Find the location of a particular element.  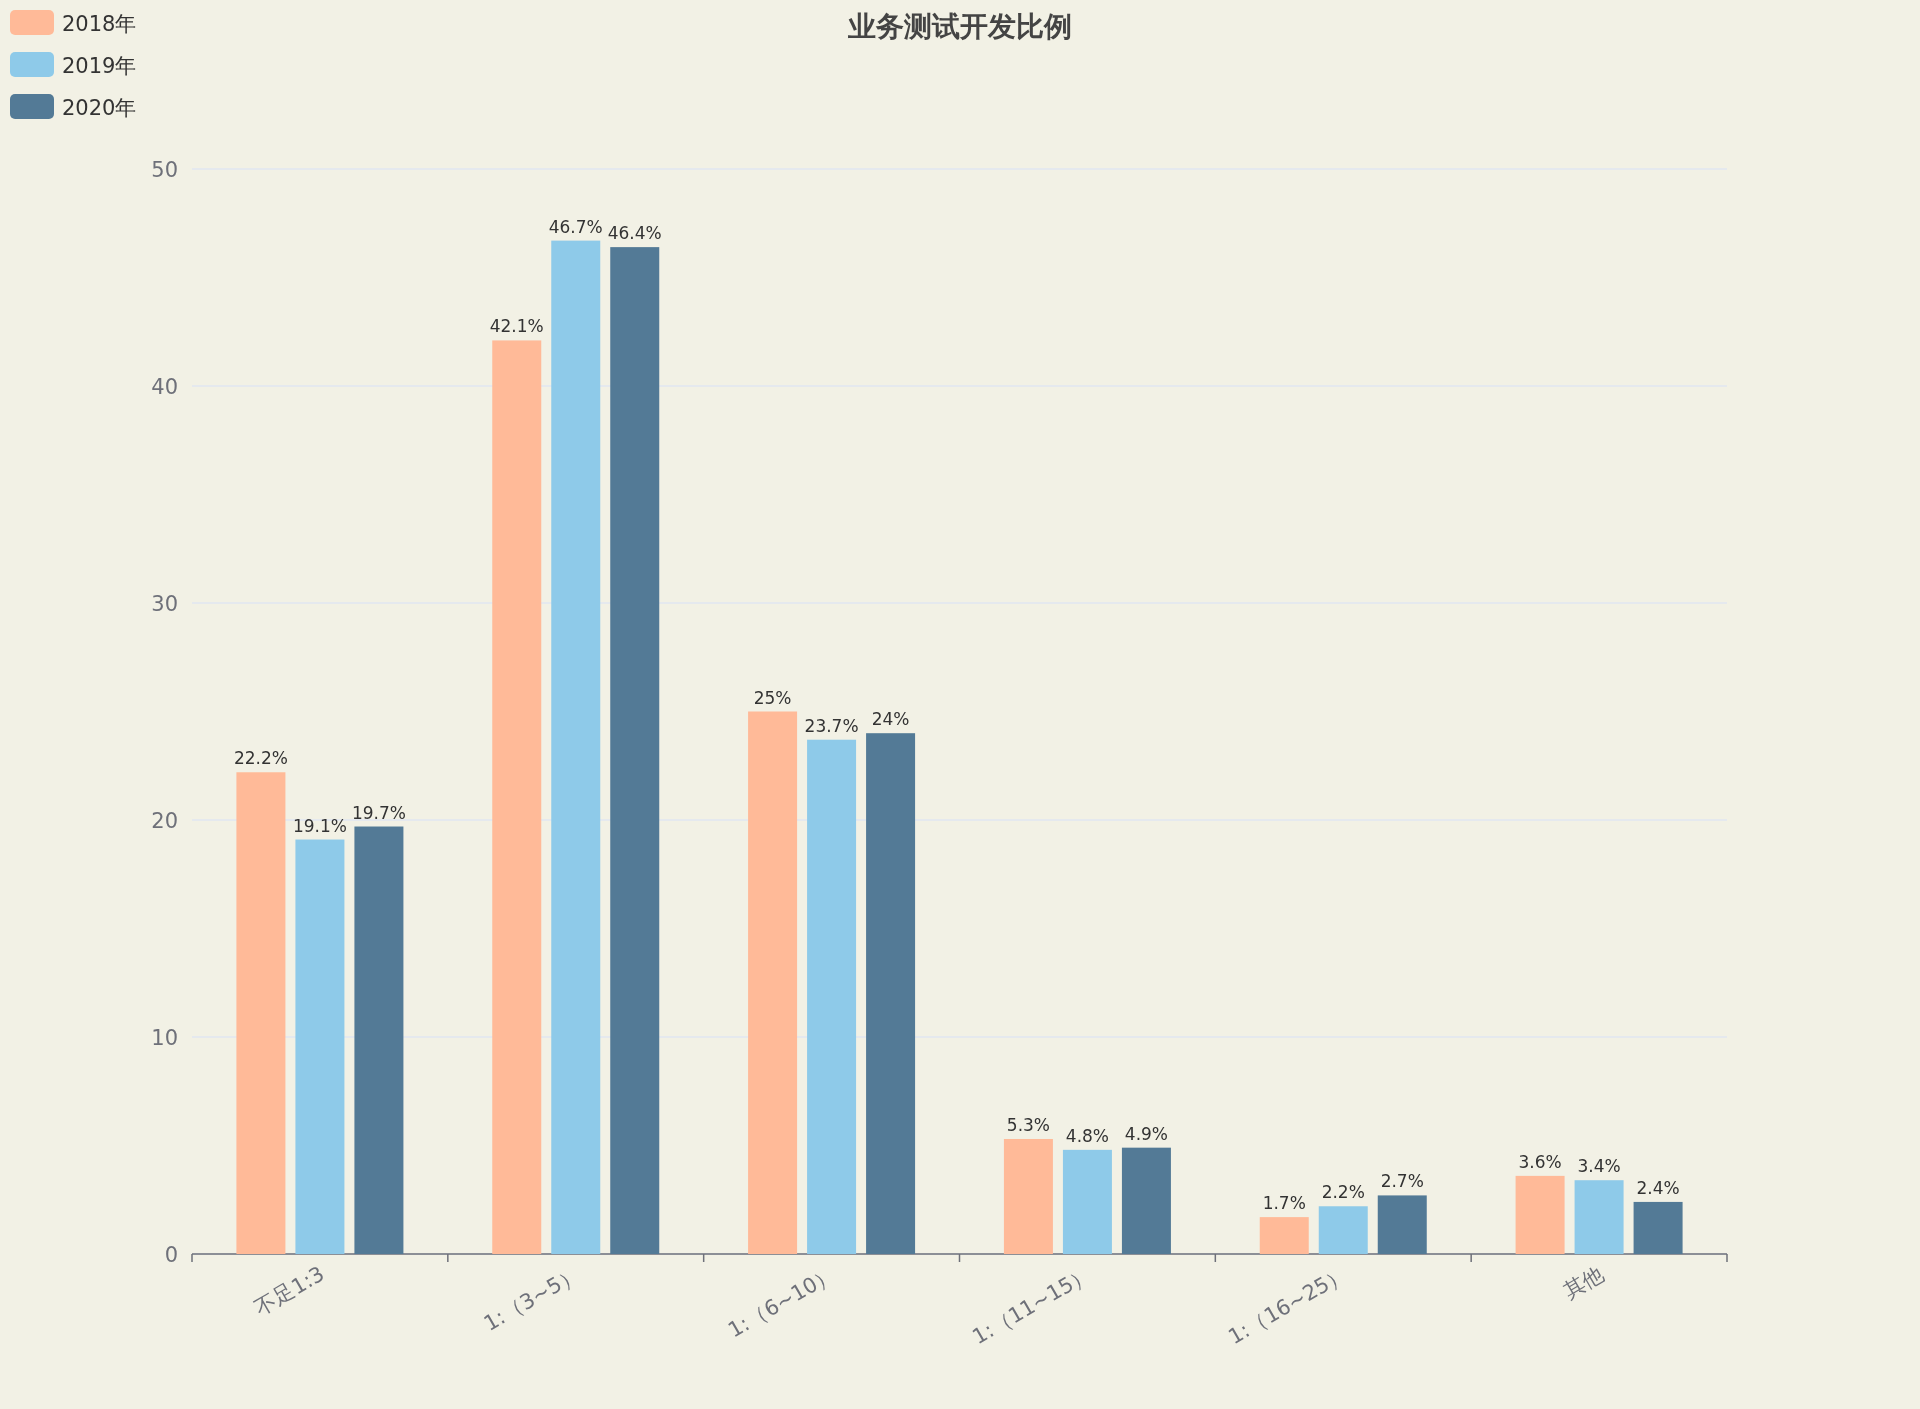

data-label: 24% is located at coordinates (890, 719).